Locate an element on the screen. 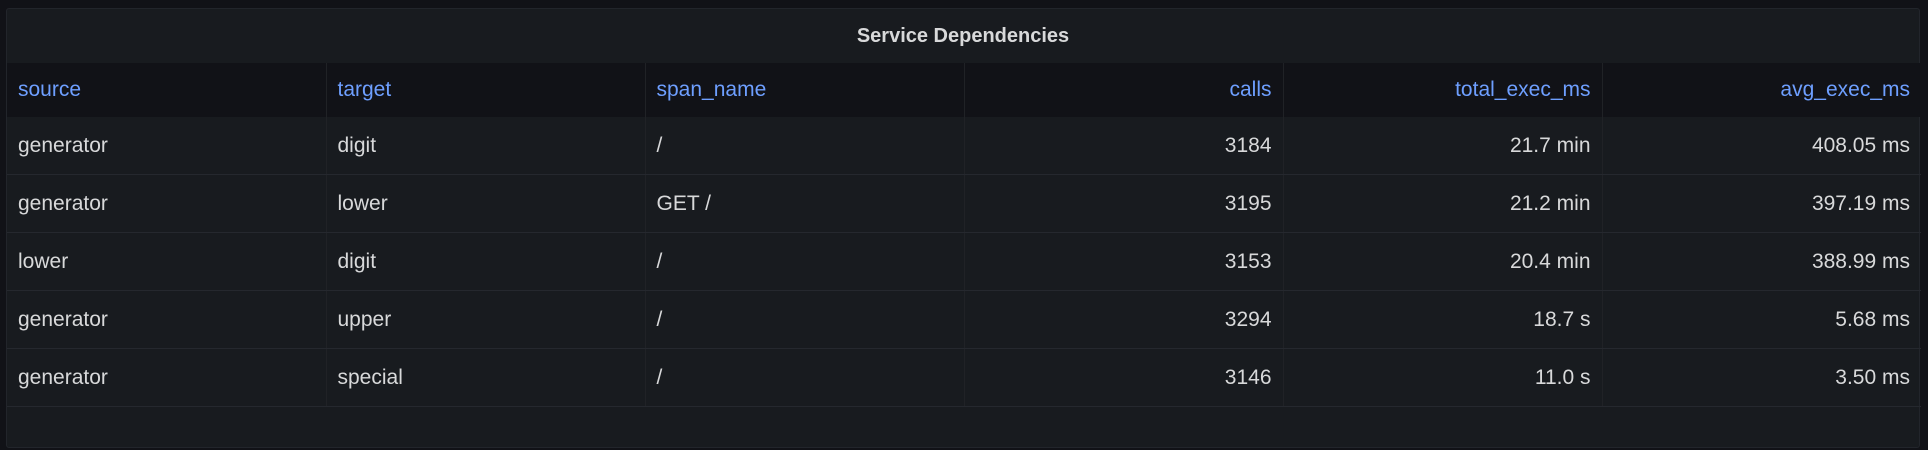 Image resolution: width=1928 pixels, height=450 pixels. cell-avg-exec-ms: 3.50 ms is located at coordinates (1761, 377).